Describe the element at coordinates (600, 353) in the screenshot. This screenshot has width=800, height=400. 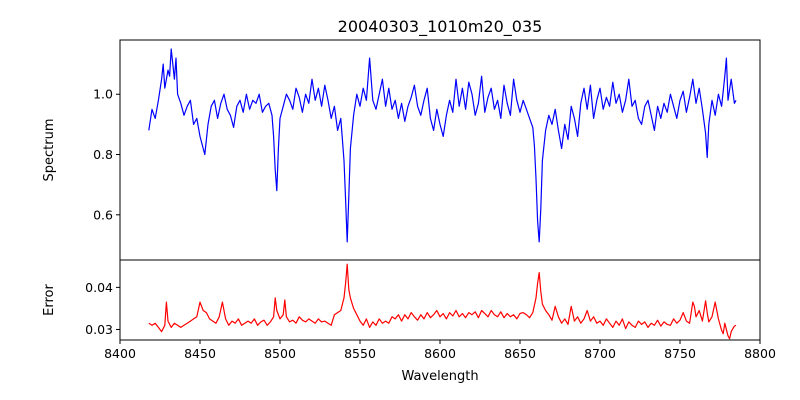
I see `x-tick-label: 8700` at that location.